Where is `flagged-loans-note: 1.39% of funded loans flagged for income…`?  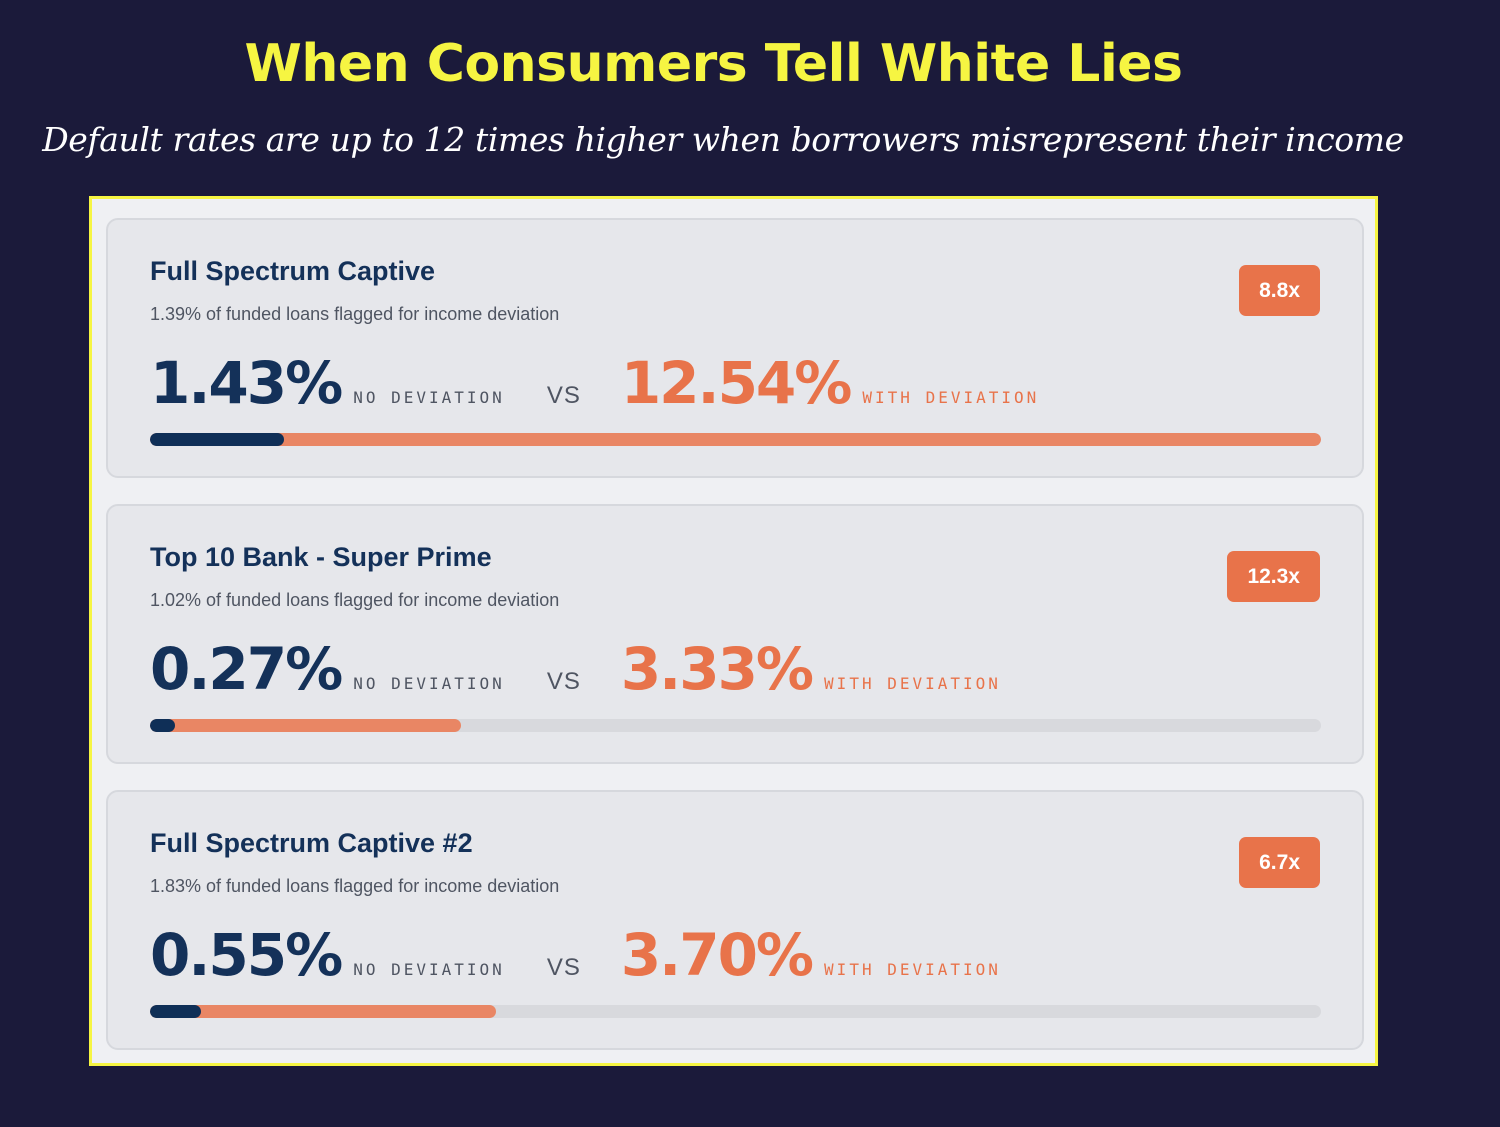
flagged-loans-note: 1.39% of funded loans flagged for income… is located at coordinates (355, 314).